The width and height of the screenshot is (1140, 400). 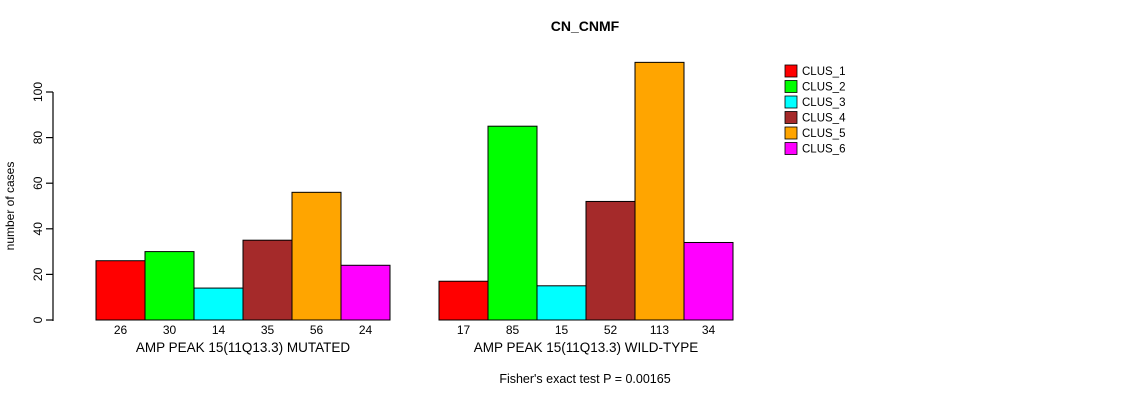 I want to click on legend-label: CLUS_3, so click(x=823, y=103).